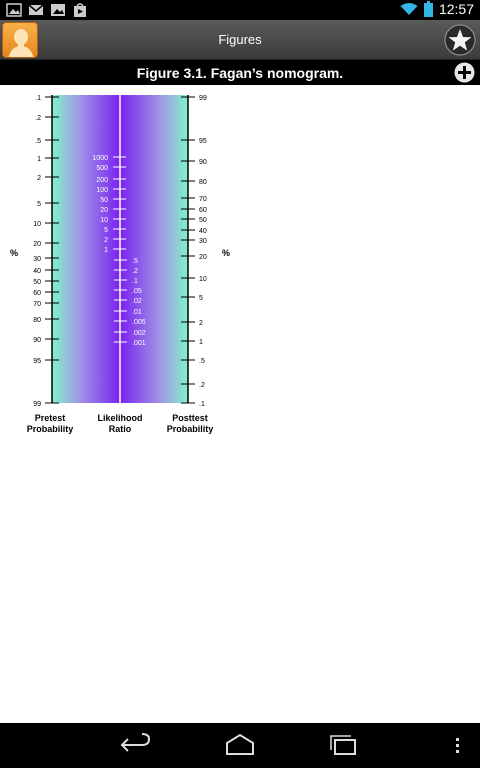 This screenshot has width=480, height=768. What do you see at coordinates (104, 200) in the screenshot?
I see `likelihood-tick-label: 50` at bounding box center [104, 200].